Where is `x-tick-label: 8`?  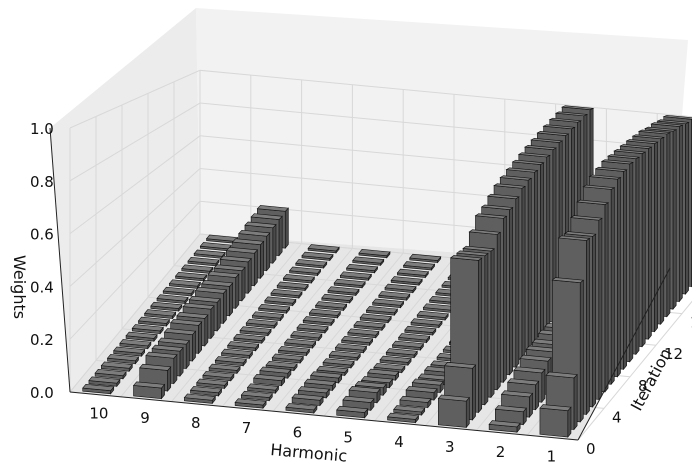
x-tick-label: 8 is located at coordinates (196, 423).